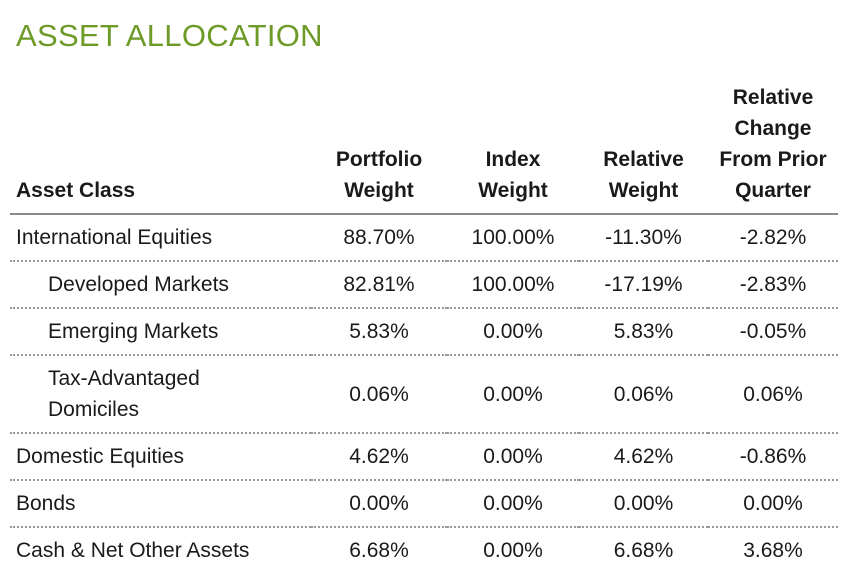 This screenshot has width=841, height=573. I want to click on header-relative-weight: Relative Weight, so click(643, 148).